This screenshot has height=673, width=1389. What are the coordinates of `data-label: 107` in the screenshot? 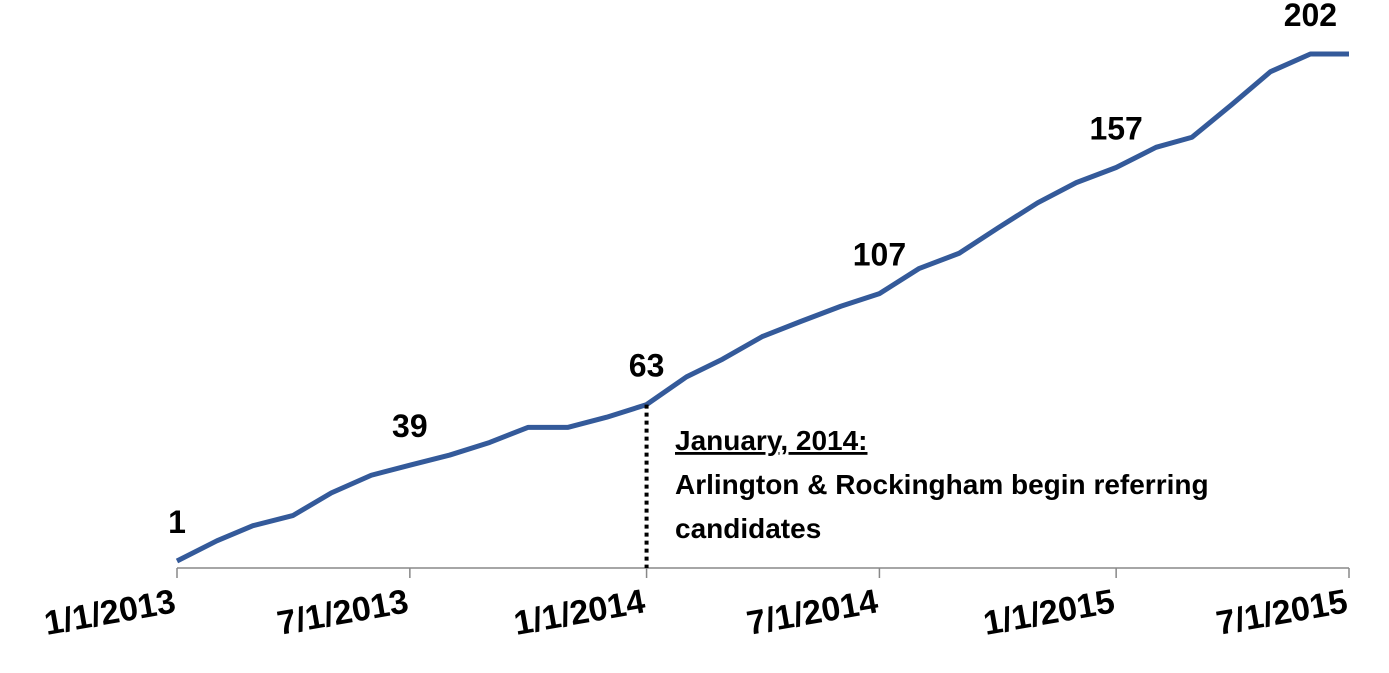 It's located at (879, 255).